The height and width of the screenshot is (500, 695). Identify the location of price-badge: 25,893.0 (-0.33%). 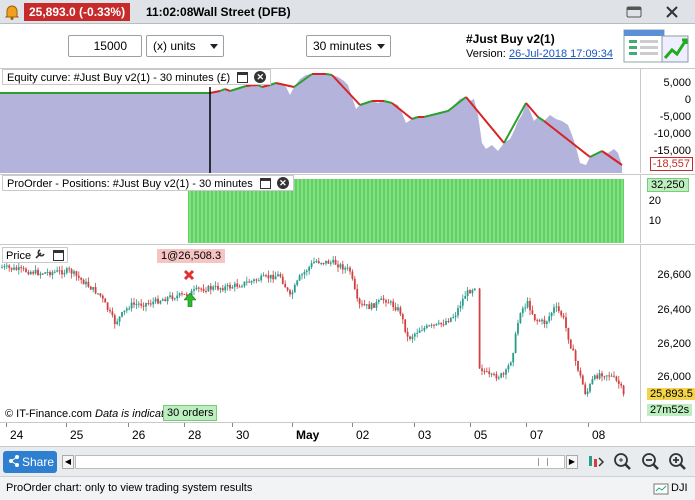
(77, 12).